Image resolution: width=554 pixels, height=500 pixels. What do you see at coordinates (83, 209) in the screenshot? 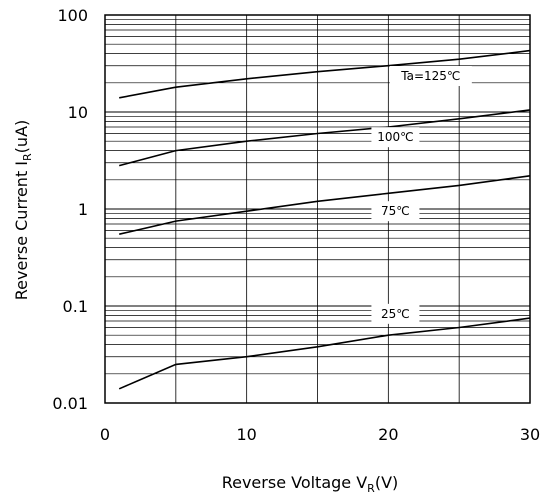
I see `y-tick-label: 1` at bounding box center [83, 209].